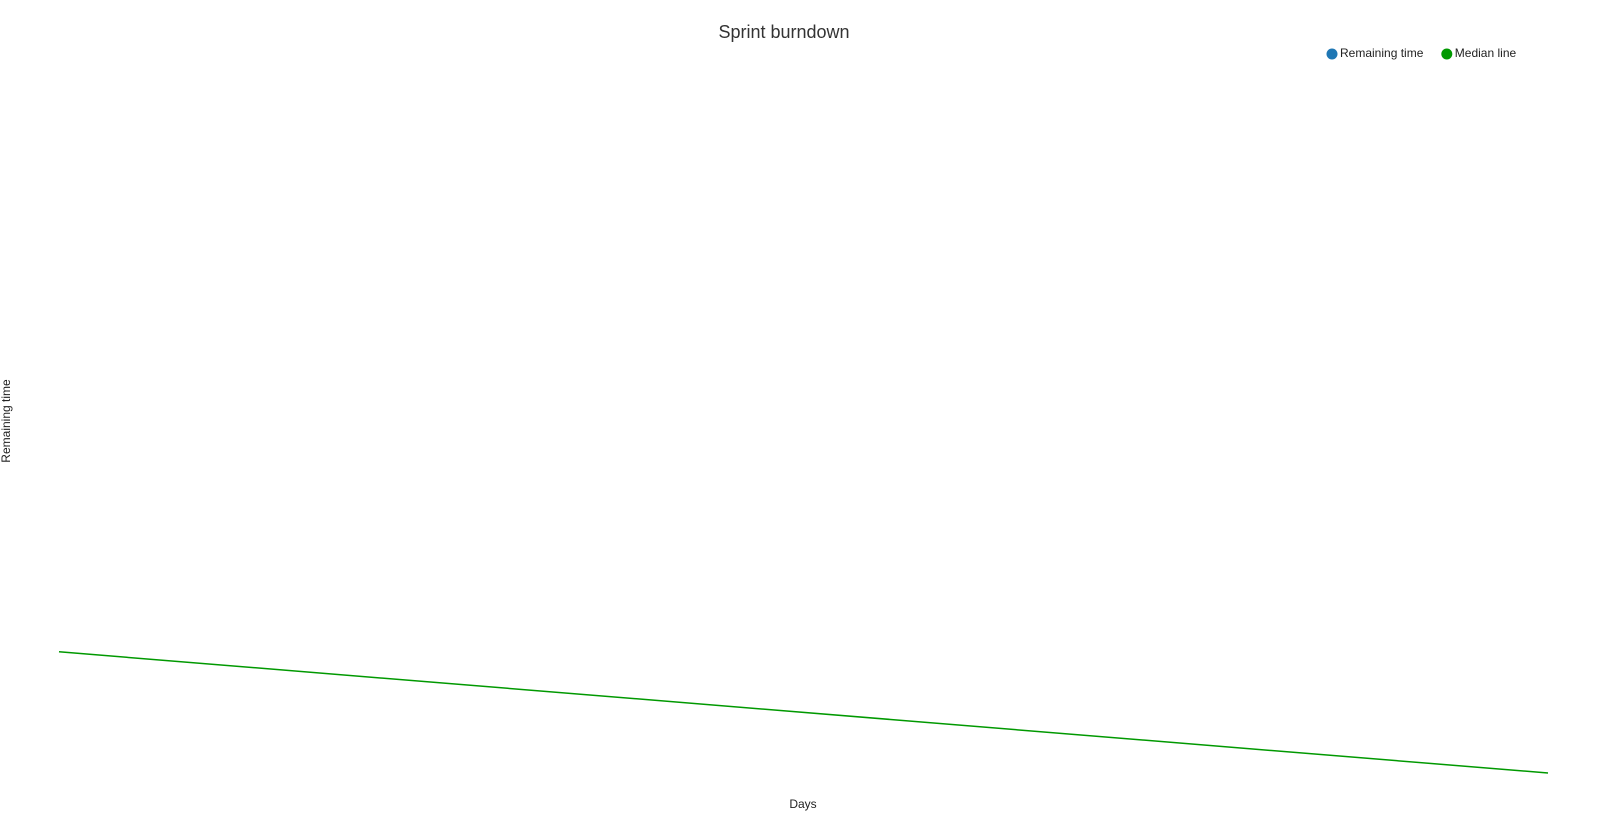  I want to click on legend-label: Remaining time, so click(1382, 53).